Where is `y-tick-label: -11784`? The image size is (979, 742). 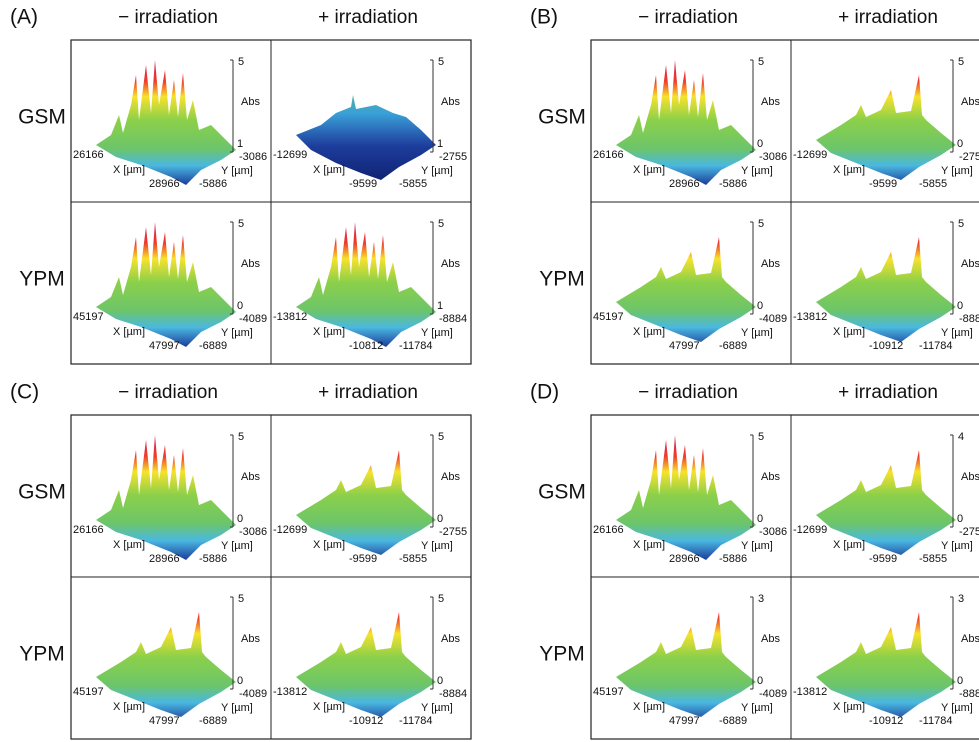 y-tick-label: -11784 is located at coordinates (935, 721).